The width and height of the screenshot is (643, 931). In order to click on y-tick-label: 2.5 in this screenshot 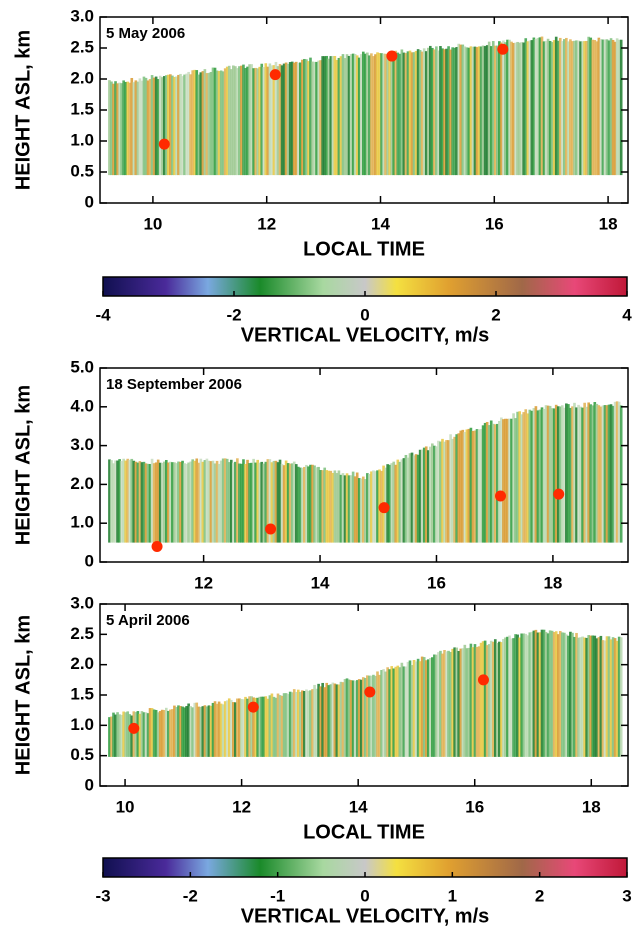, I will do `click(82, 633)`.